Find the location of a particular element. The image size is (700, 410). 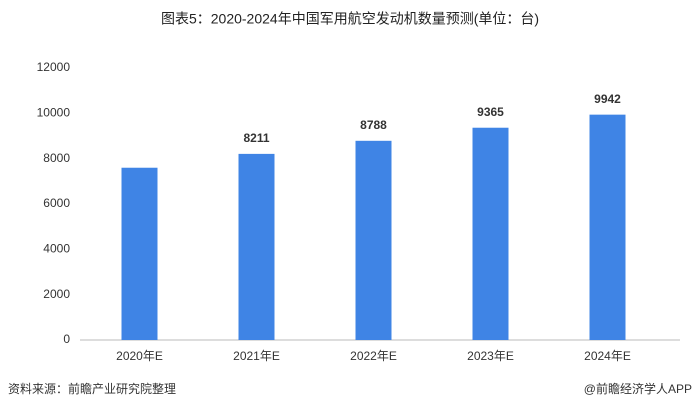

x-tick-label: 2024年E is located at coordinates (607, 356).